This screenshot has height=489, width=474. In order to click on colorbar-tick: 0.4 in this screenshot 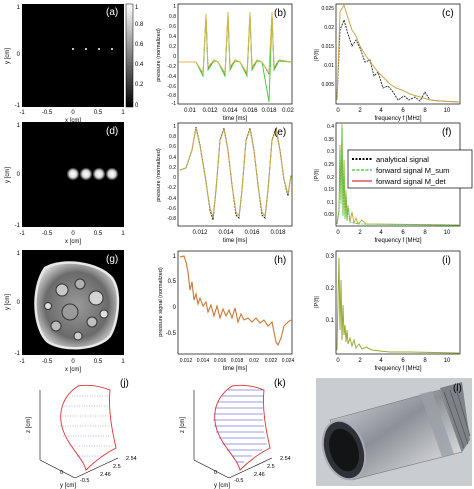, I will do `click(139, 65)`.